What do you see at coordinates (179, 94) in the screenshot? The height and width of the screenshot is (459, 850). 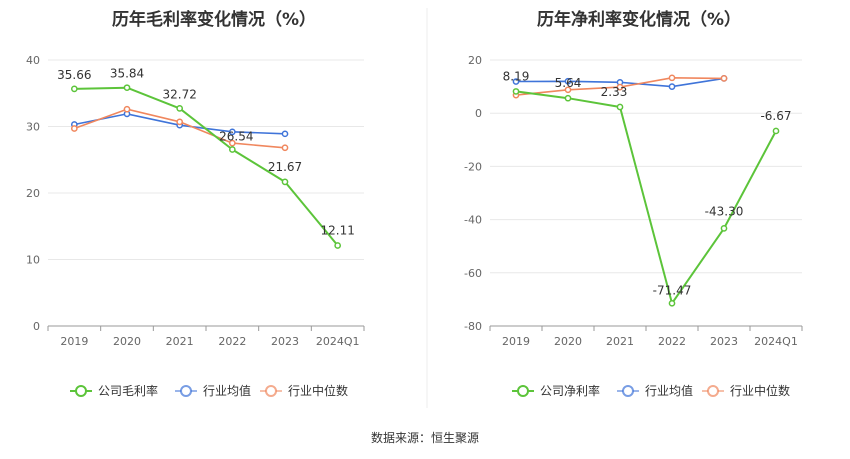 I see `data-label-1: 32.72` at bounding box center [179, 94].